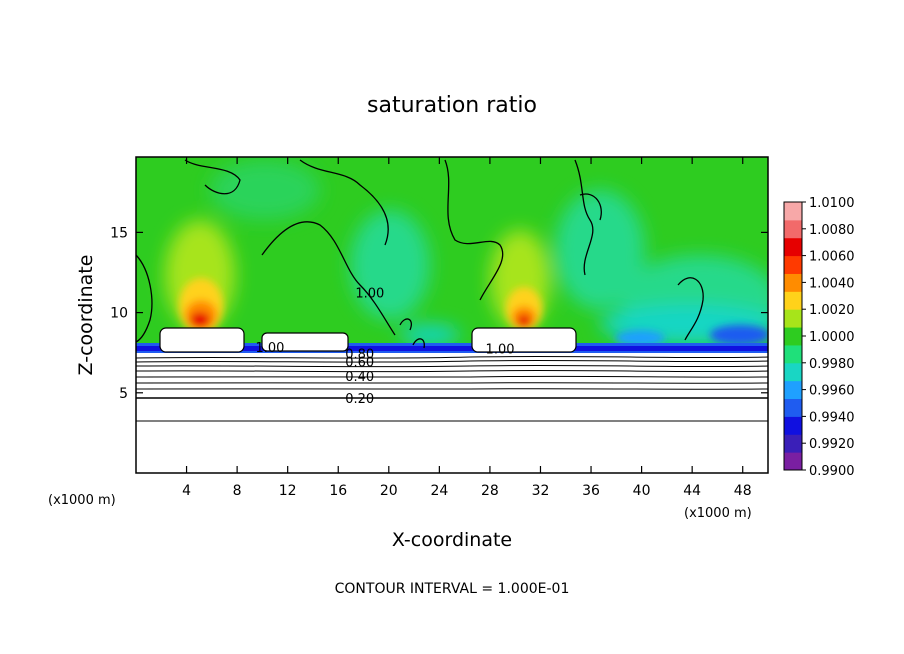 The image size is (904, 654). I want to click on colorbar-tick-label: 1.0100, so click(832, 203).